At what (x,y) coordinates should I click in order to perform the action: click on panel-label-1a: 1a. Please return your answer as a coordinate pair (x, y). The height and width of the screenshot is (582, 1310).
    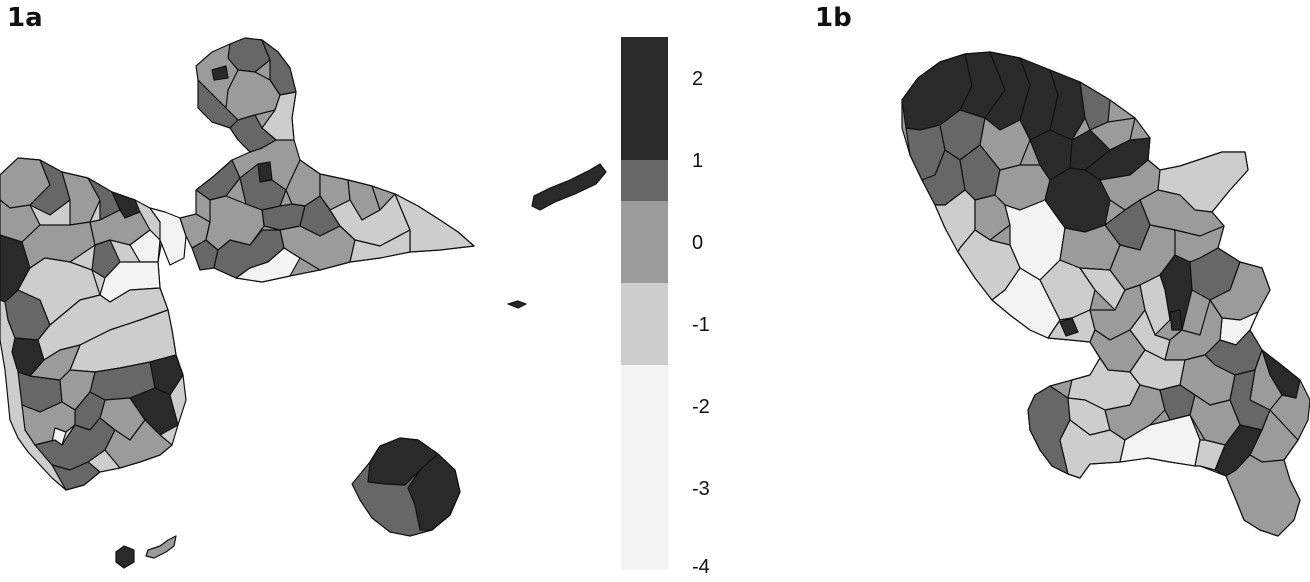
    Looking at the image, I should click on (25, 18).